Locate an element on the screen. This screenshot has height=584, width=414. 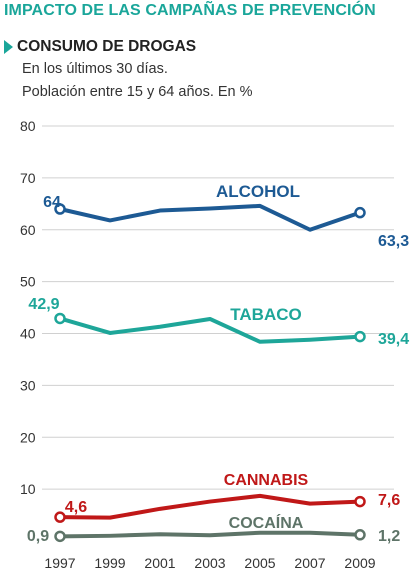
x-tick-label: 2001 is located at coordinates (159, 563).